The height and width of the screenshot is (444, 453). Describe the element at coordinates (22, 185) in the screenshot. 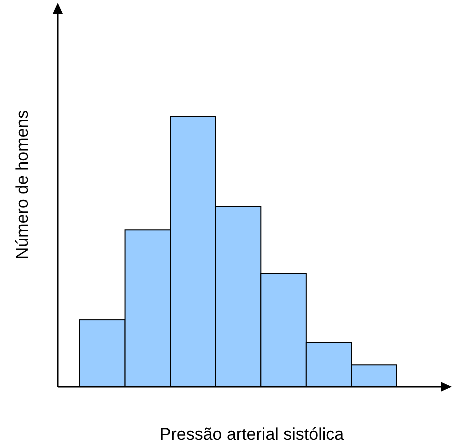

I see `y-axis-title: Número de homens` at that location.